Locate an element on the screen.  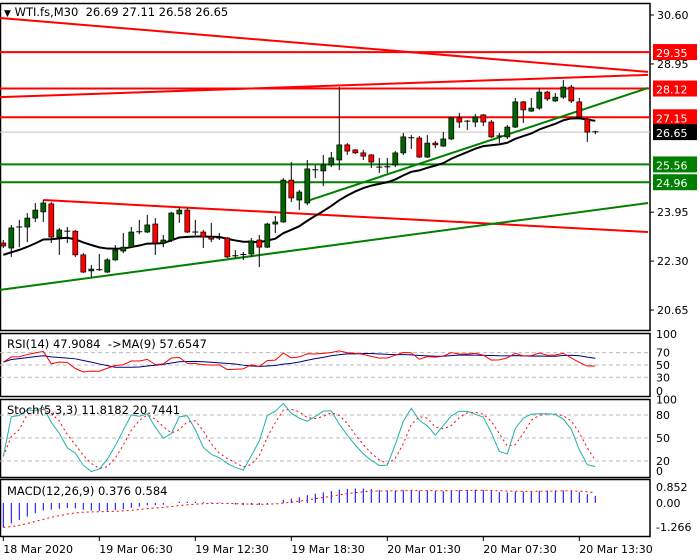
rsi-ma-line is located at coordinates (299, 360).